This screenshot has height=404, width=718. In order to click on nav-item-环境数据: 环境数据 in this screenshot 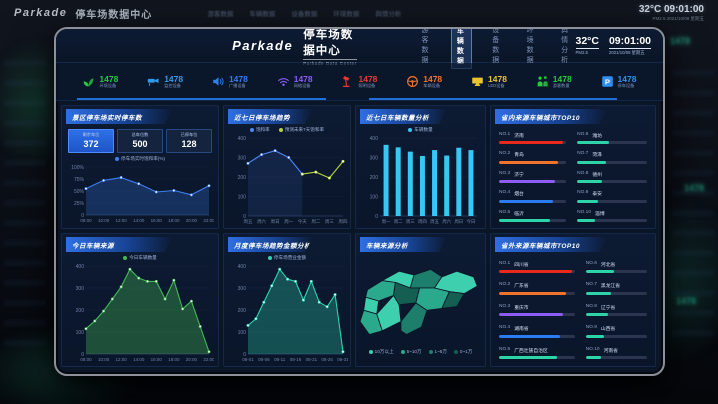, I will do `click(530, 45)`.